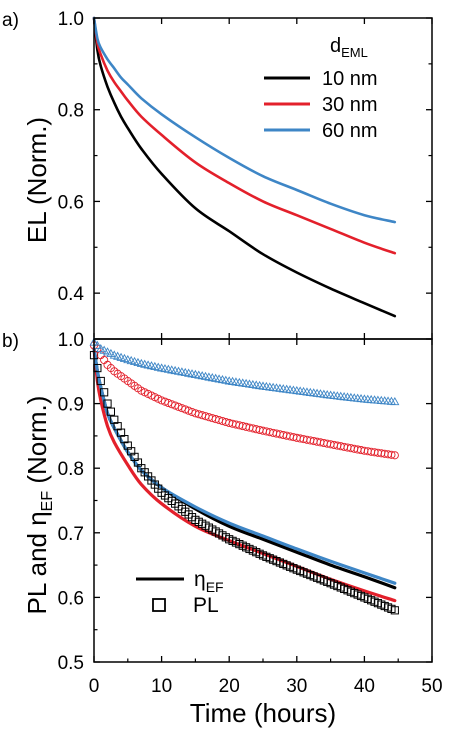  What do you see at coordinates (37, 518) in the screenshot?
I see `panel-b-ylabel-symbol: η` at bounding box center [37, 518].